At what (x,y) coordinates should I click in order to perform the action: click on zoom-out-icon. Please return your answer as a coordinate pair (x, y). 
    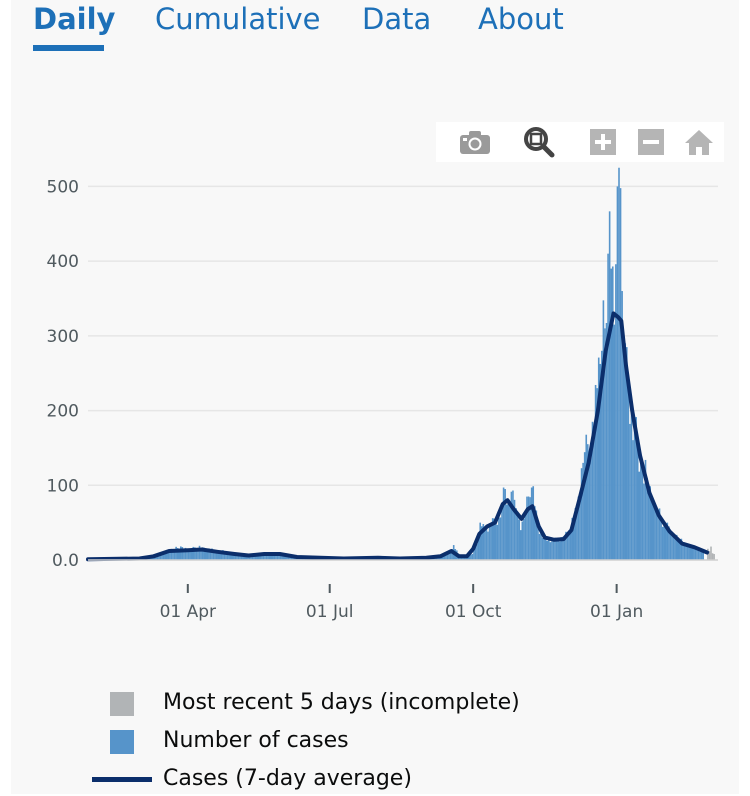
    Looking at the image, I should click on (651, 142).